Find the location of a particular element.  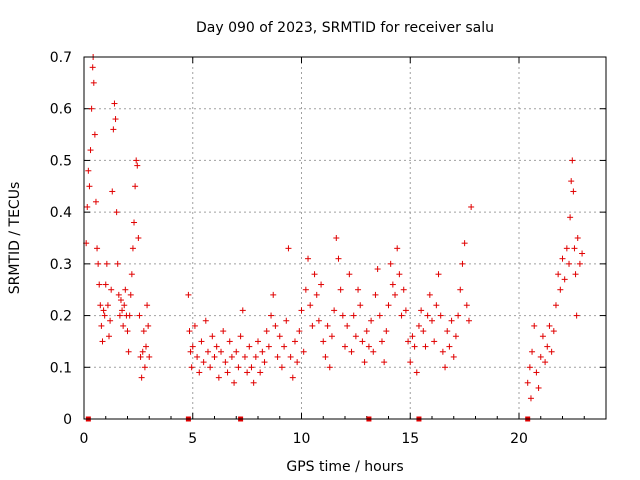

x-tick-label: 20 is located at coordinates (519, 439).